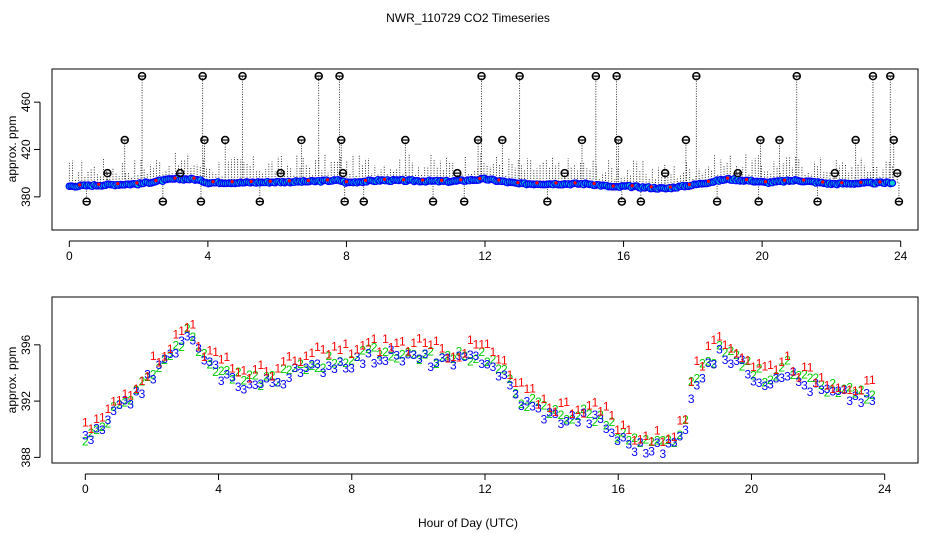  I want to click on bottom-x-tick-label: 0, so click(85, 489).